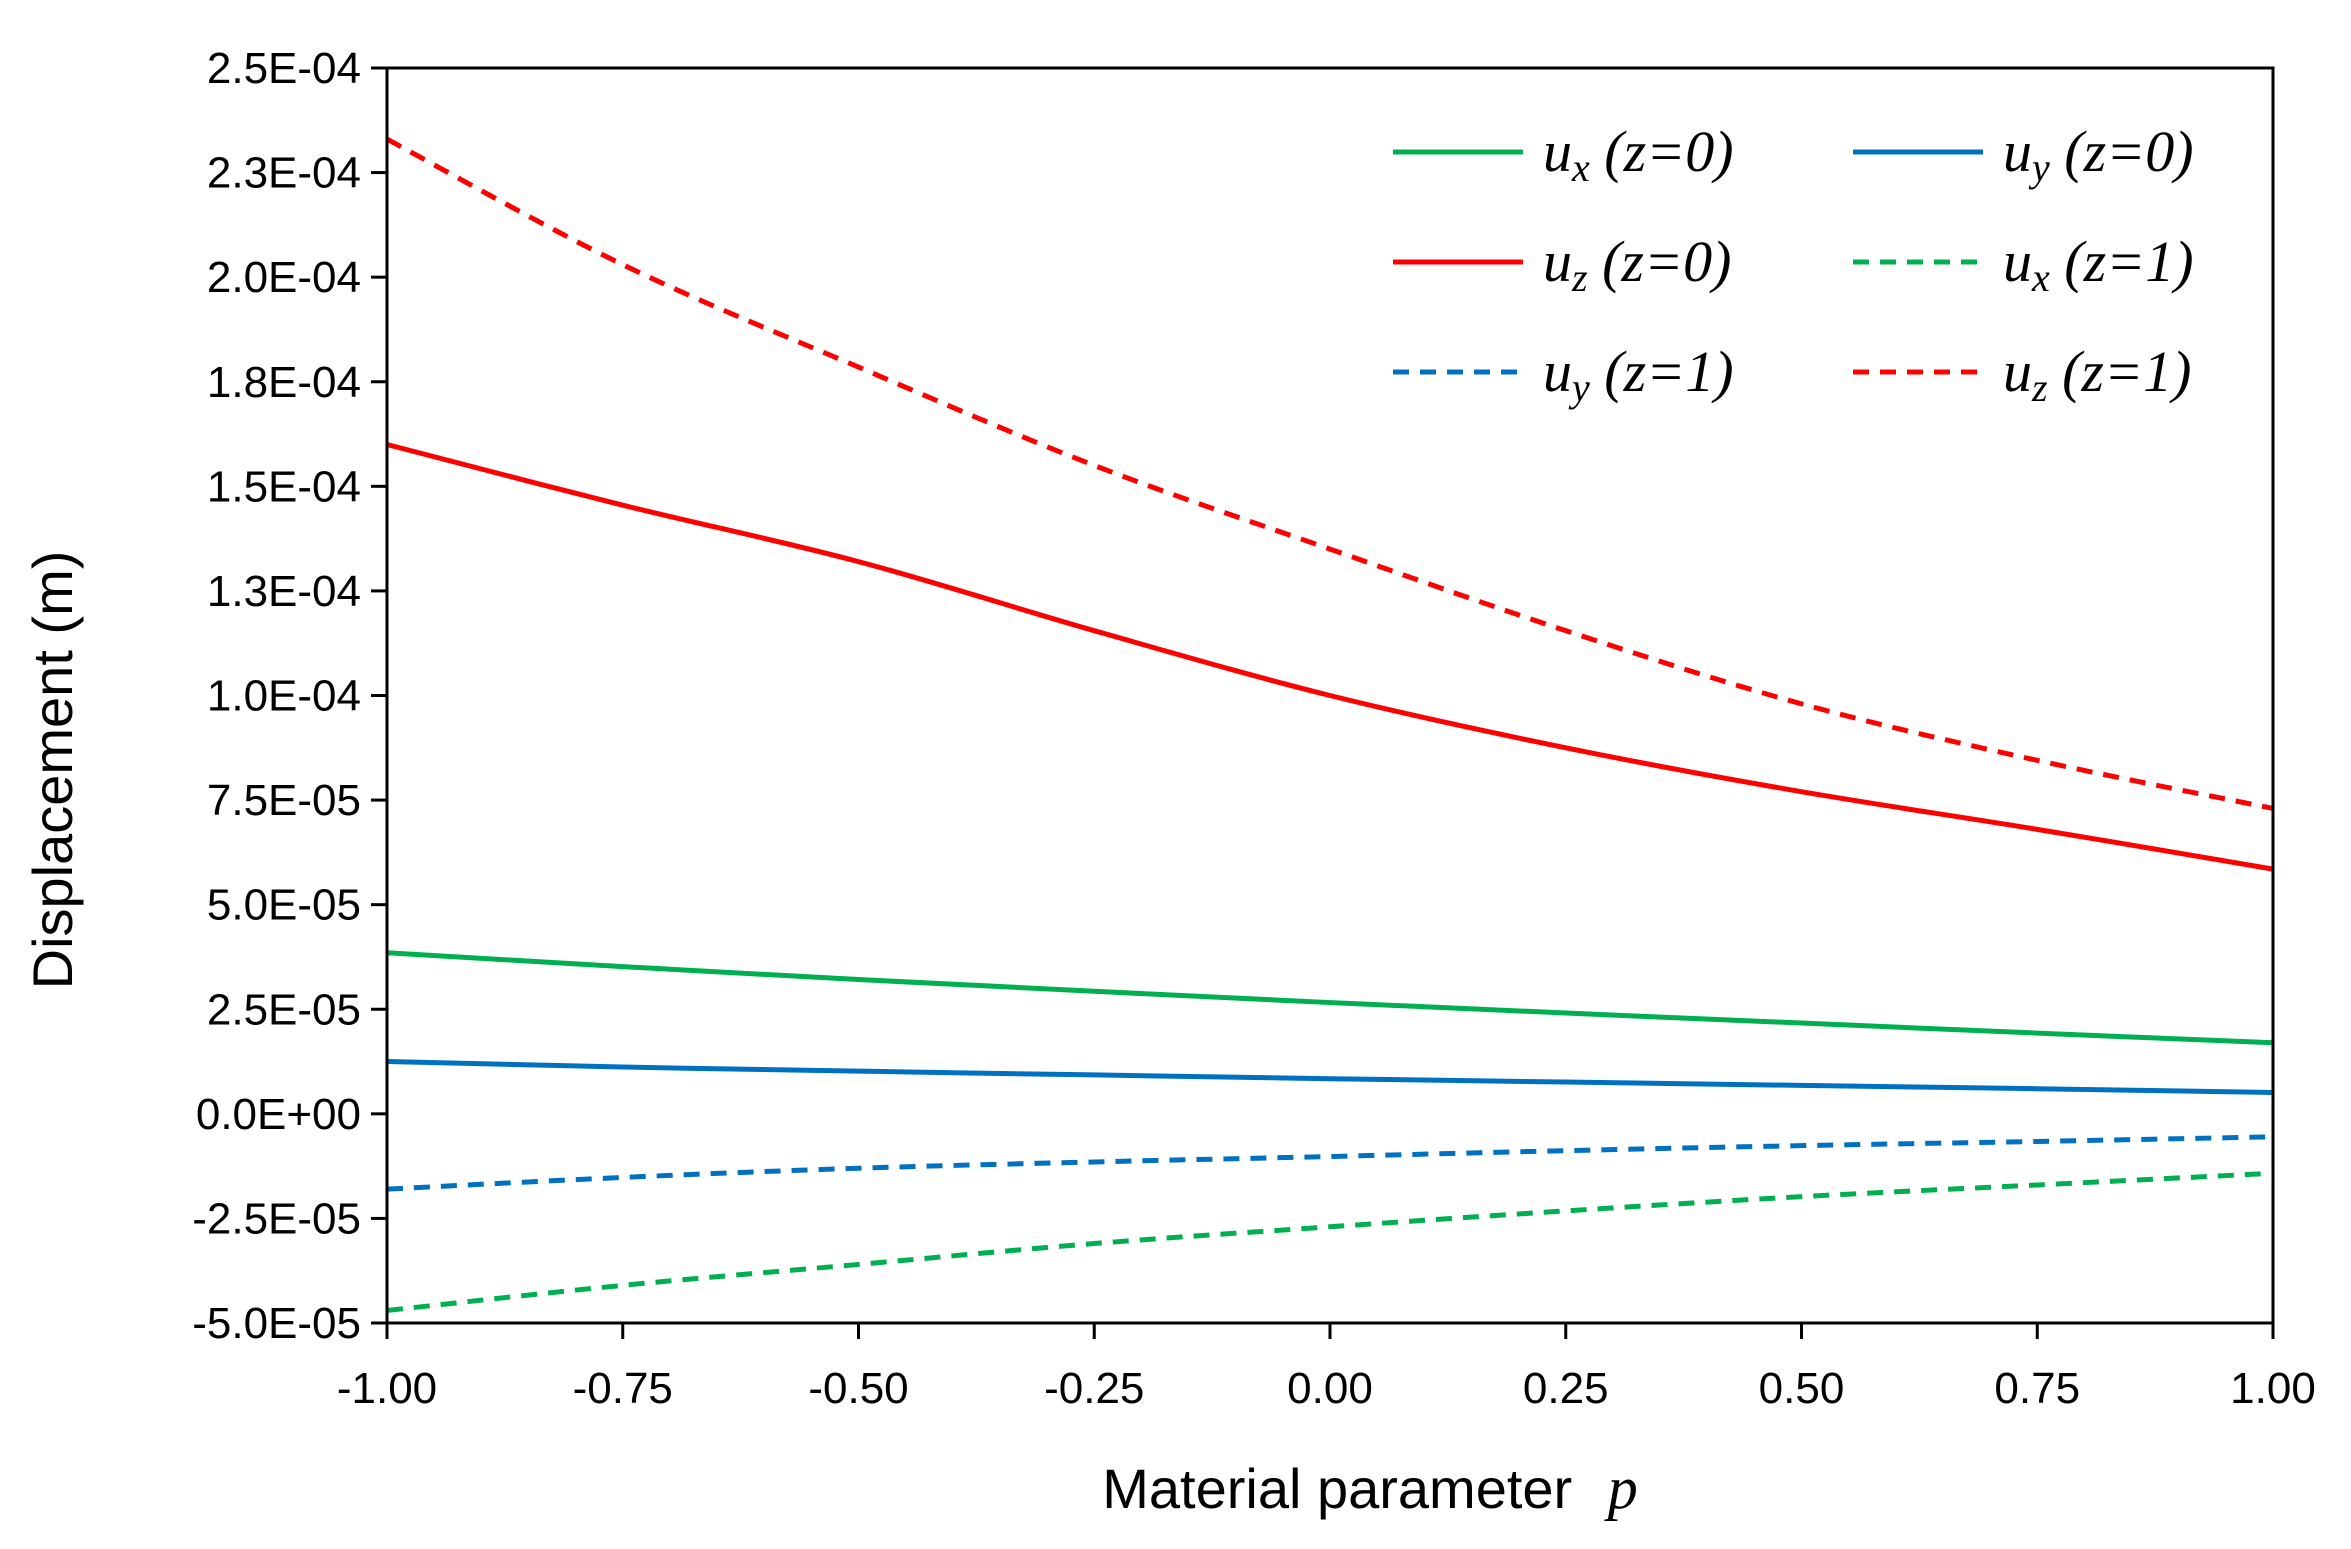 The image size is (2351, 1549). Describe the element at coordinates (284, 68) in the screenshot. I see `y-tick-label: 2.5E-04` at that location.